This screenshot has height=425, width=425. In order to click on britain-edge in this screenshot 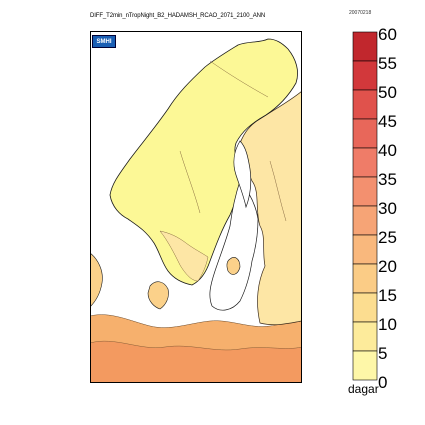, I will do `click(96, 280)`.